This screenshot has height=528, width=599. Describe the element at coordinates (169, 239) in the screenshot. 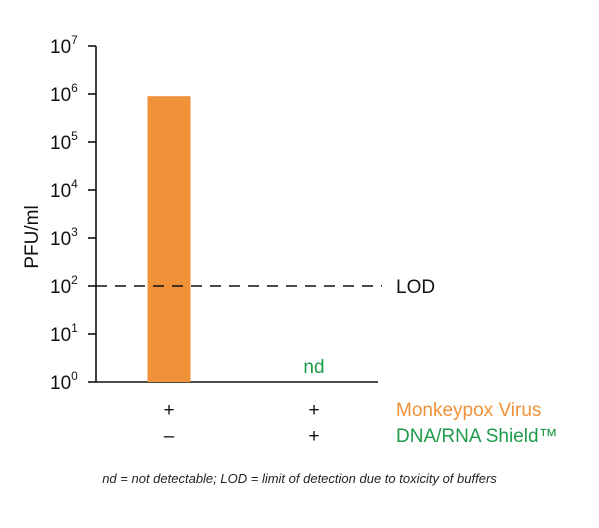

I see `bar-monkeypox` at that location.